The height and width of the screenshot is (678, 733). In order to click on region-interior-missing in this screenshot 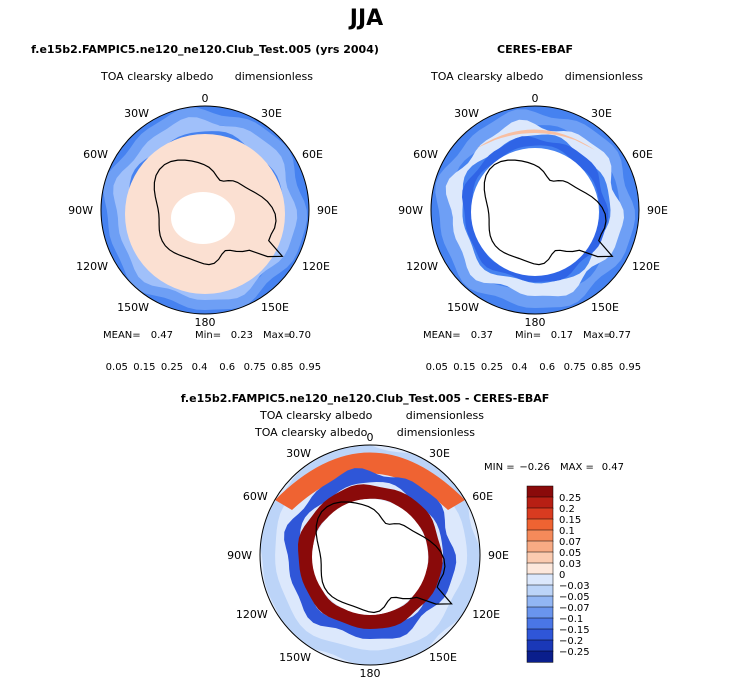, I will do `click(370, 557)`.